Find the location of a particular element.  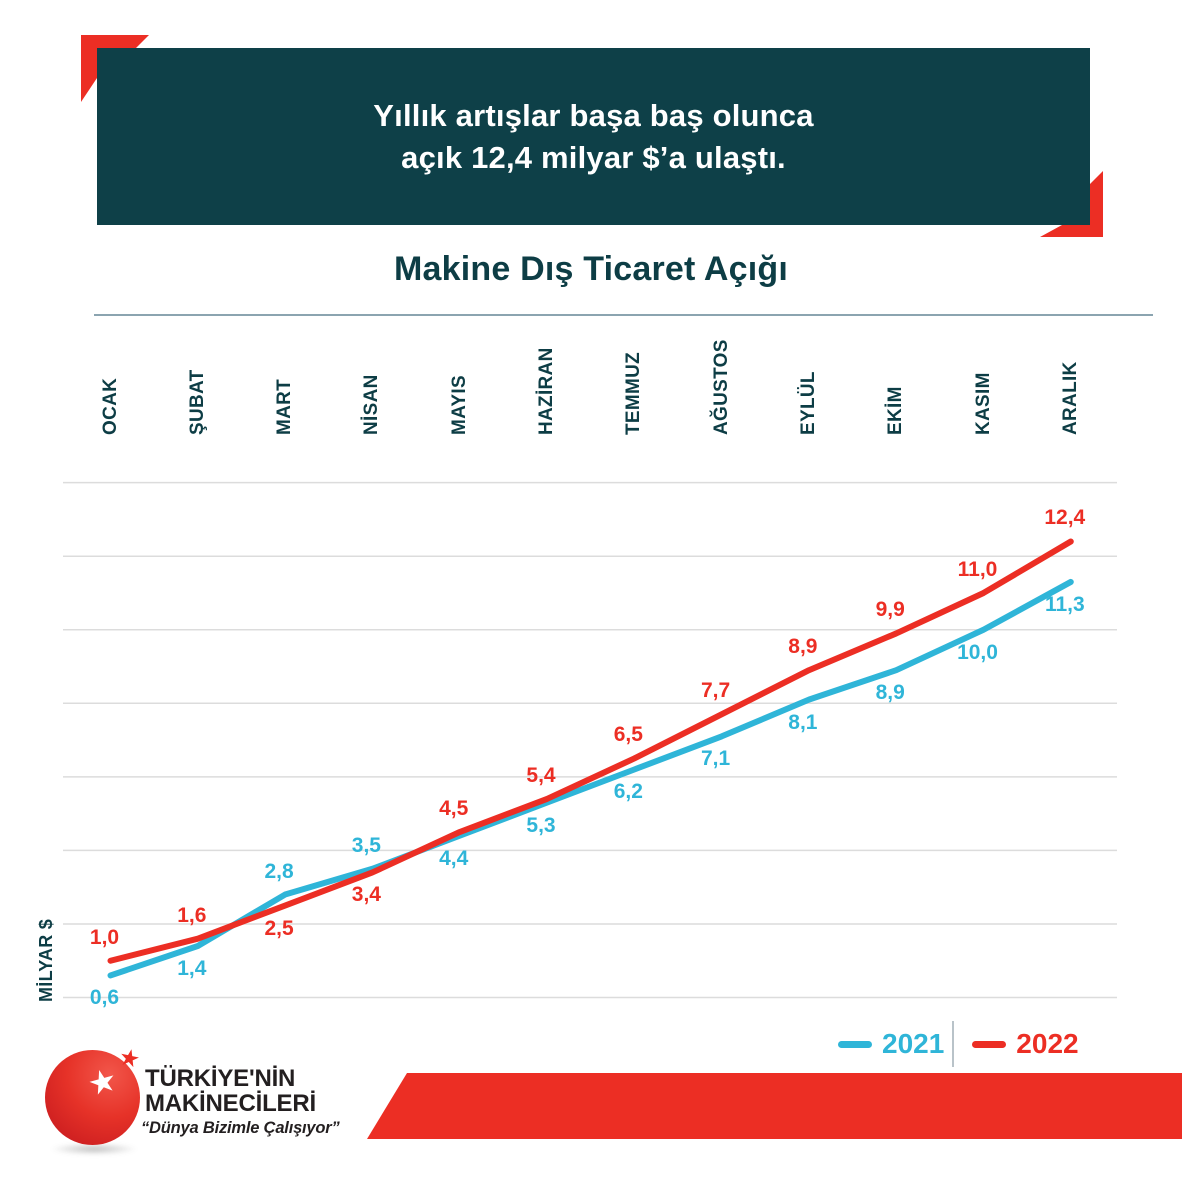

logo-red-circle-icon is located at coordinates (92, 1097).